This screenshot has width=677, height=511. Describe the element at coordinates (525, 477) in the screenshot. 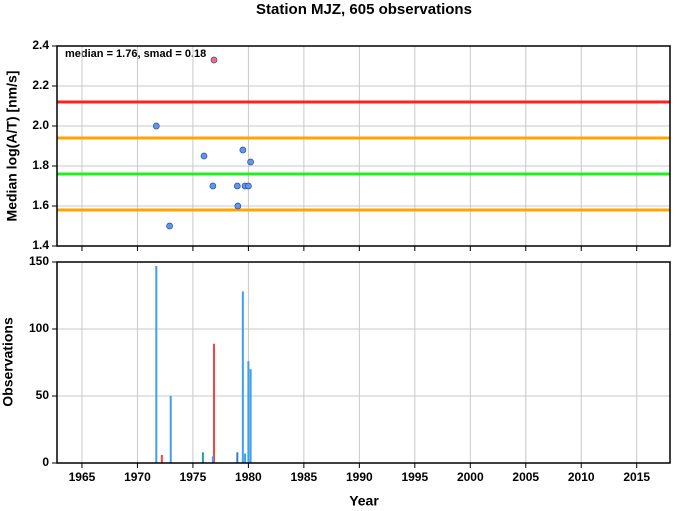

I see `x-tick-label: 2005` at that location.